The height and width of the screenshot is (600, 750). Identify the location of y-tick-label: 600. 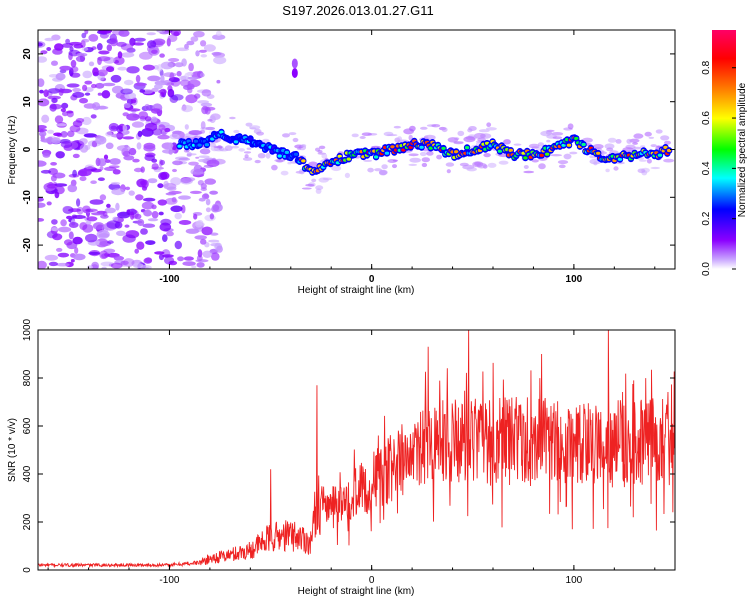
(27, 425).